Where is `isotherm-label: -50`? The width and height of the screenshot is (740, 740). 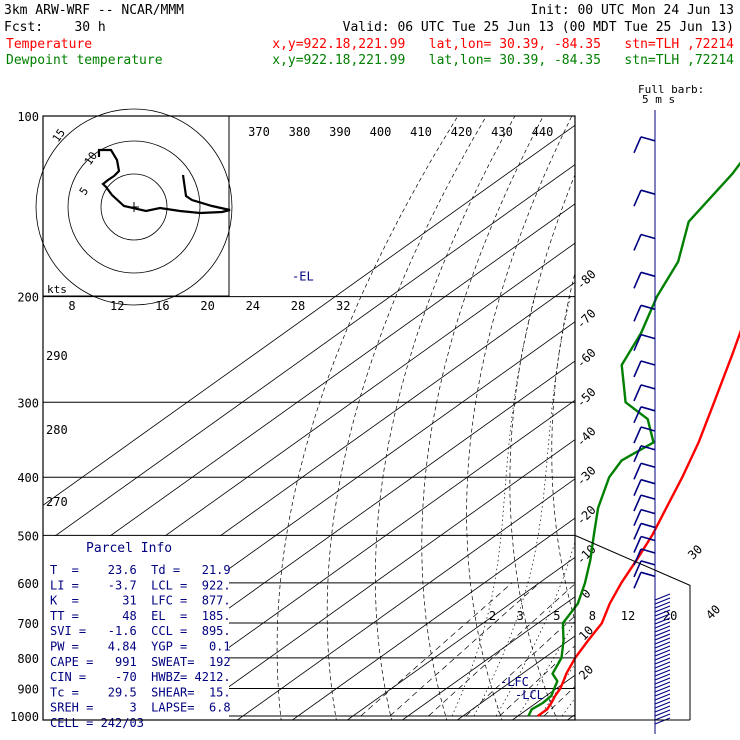
isotherm-label: -50 is located at coordinates (586, 397).